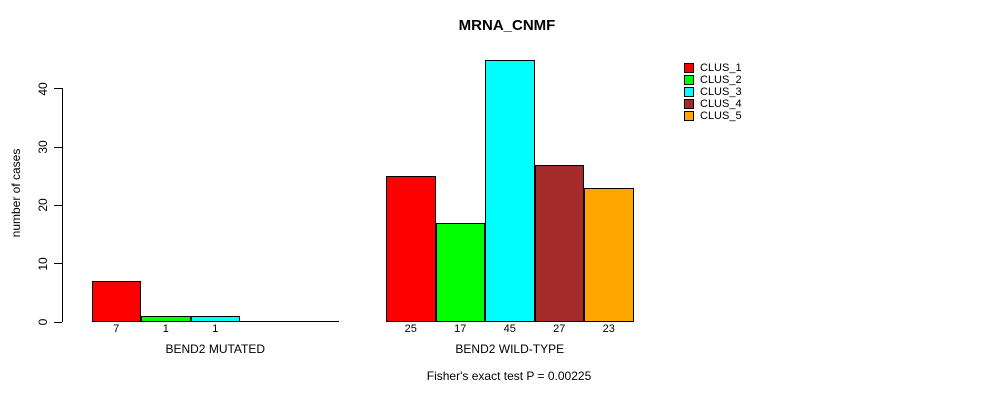 Image resolution: width=990 pixels, height=400 pixels. I want to click on bar-value-label: 23, so click(608, 329).